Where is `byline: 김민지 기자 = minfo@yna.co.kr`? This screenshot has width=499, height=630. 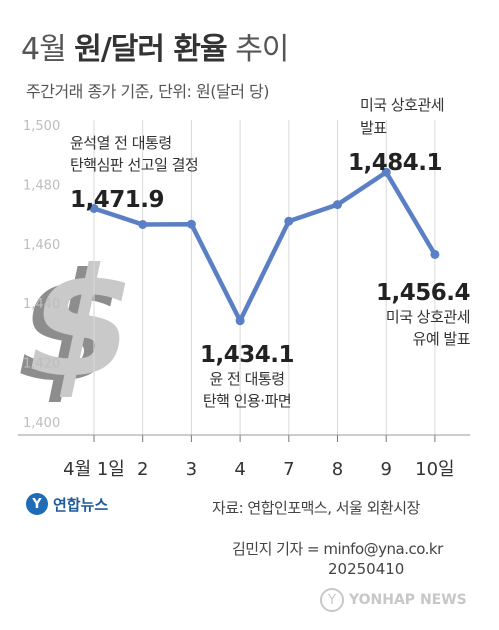 byline: 김민지 기자 = minfo@yna.co.kr is located at coordinates (337, 549).